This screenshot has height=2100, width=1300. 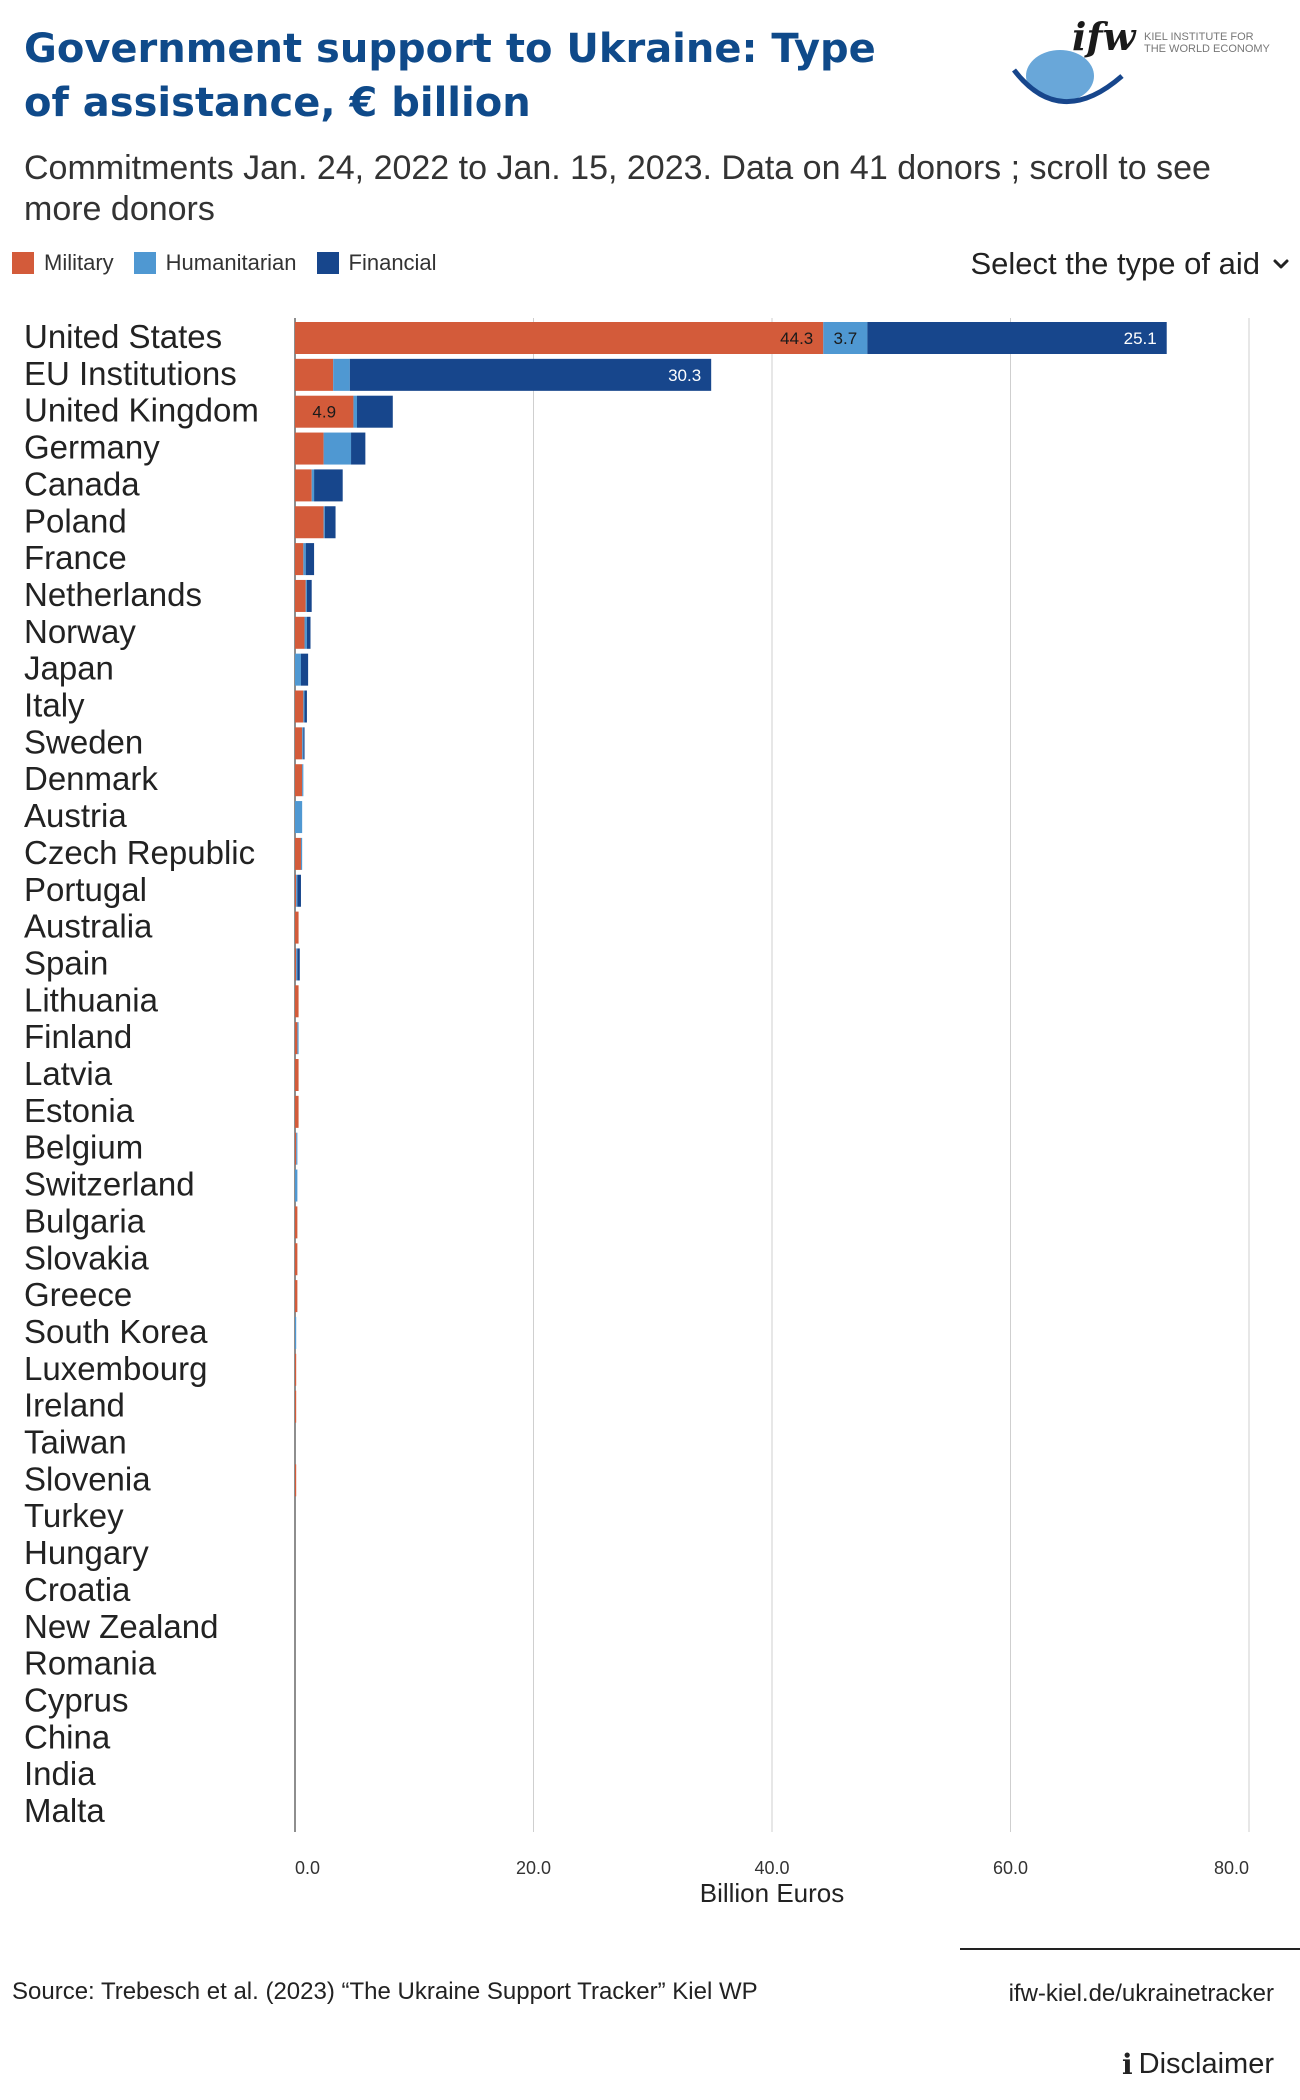 I want to click on bar-spain-financial, so click(x=298, y=964).